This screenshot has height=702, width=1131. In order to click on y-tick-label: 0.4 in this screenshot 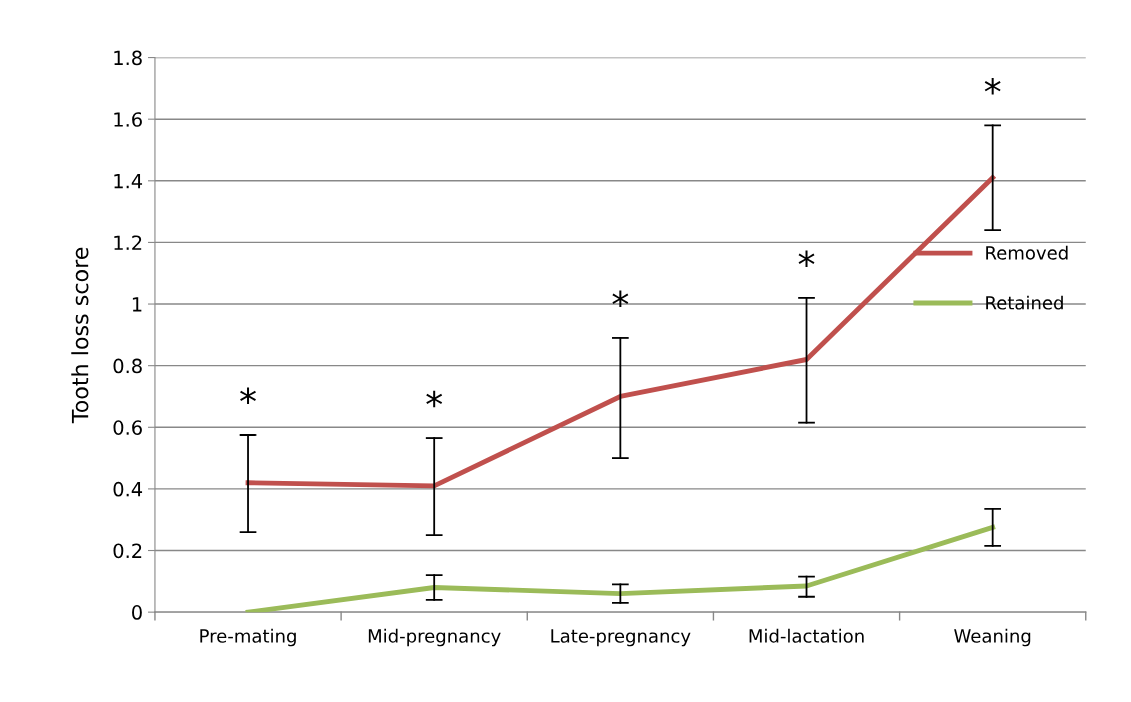, I will do `click(128, 489)`.